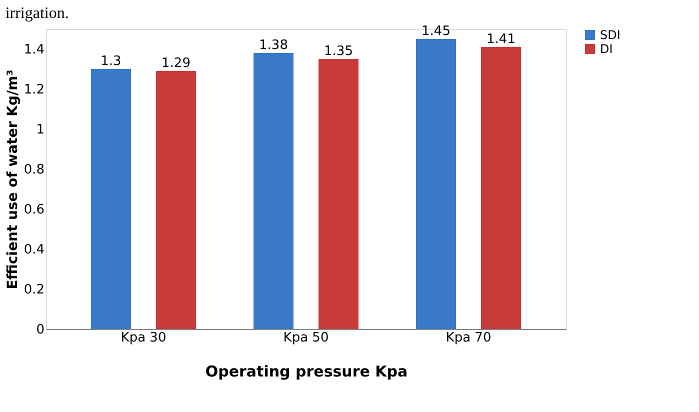 The height and width of the screenshot is (412, 699). I want to click on y-tick-label: 0, so click(40, 330).